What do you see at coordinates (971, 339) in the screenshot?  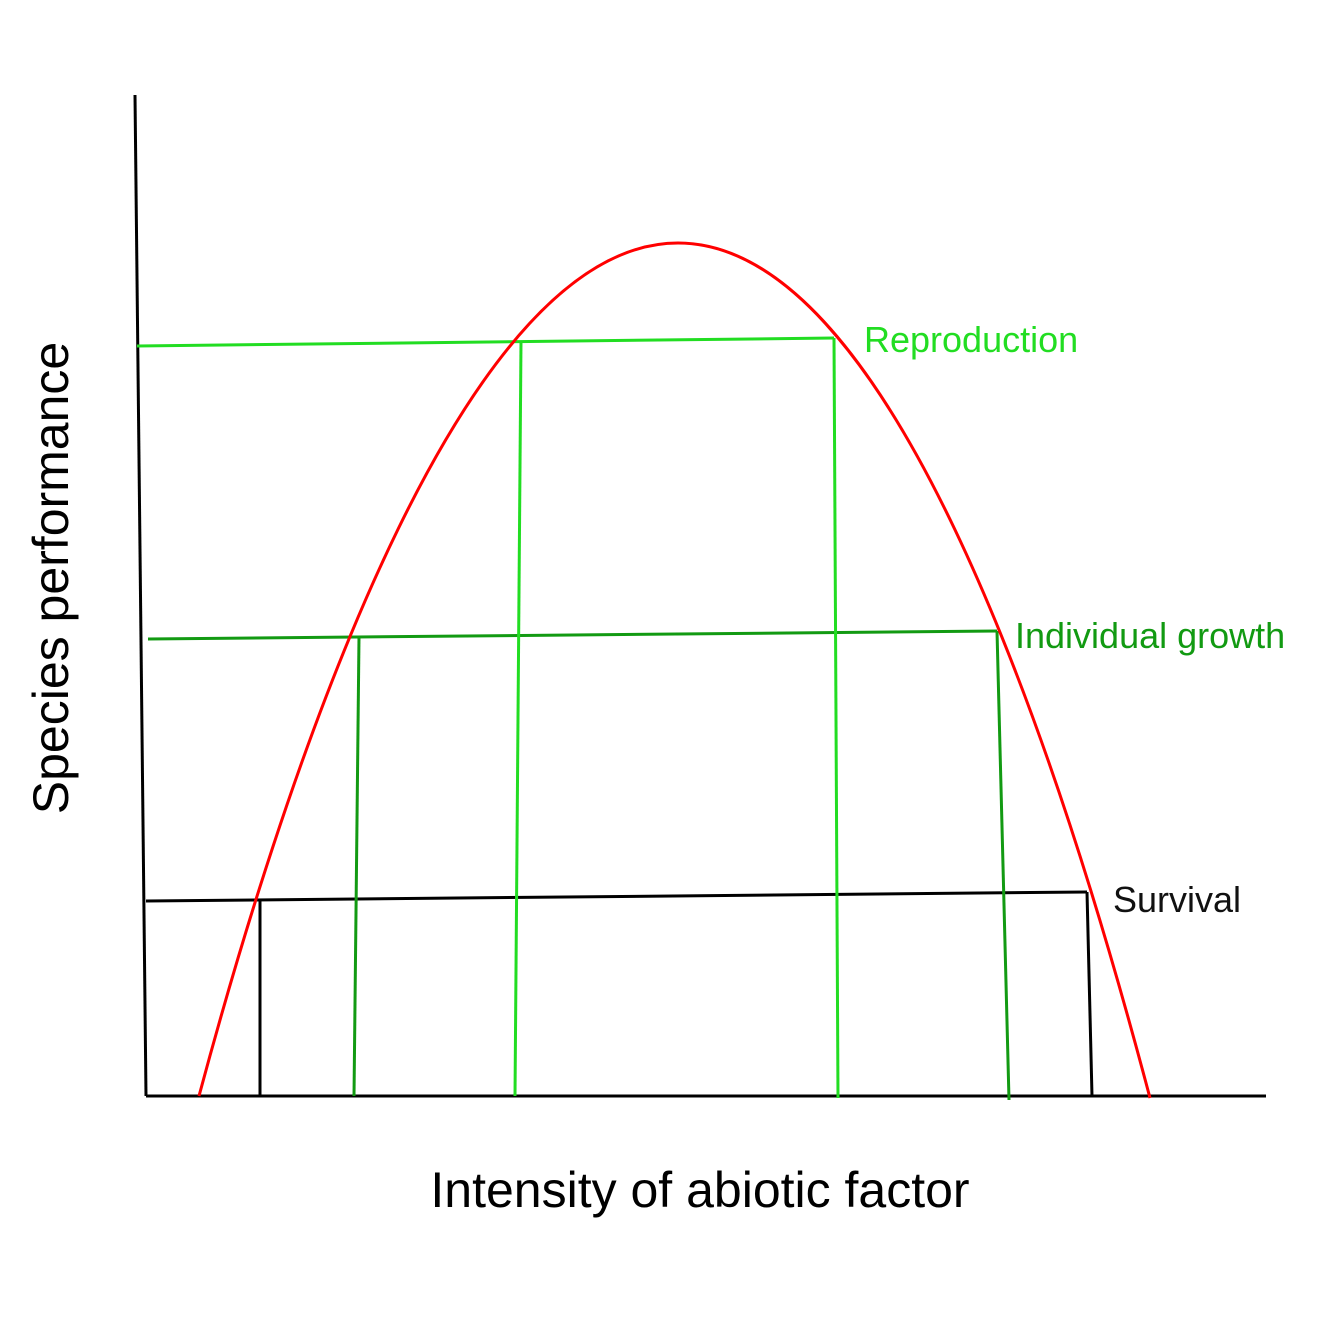 I see `reproduction-label: Reproduction` at bounding box center [971, 339].